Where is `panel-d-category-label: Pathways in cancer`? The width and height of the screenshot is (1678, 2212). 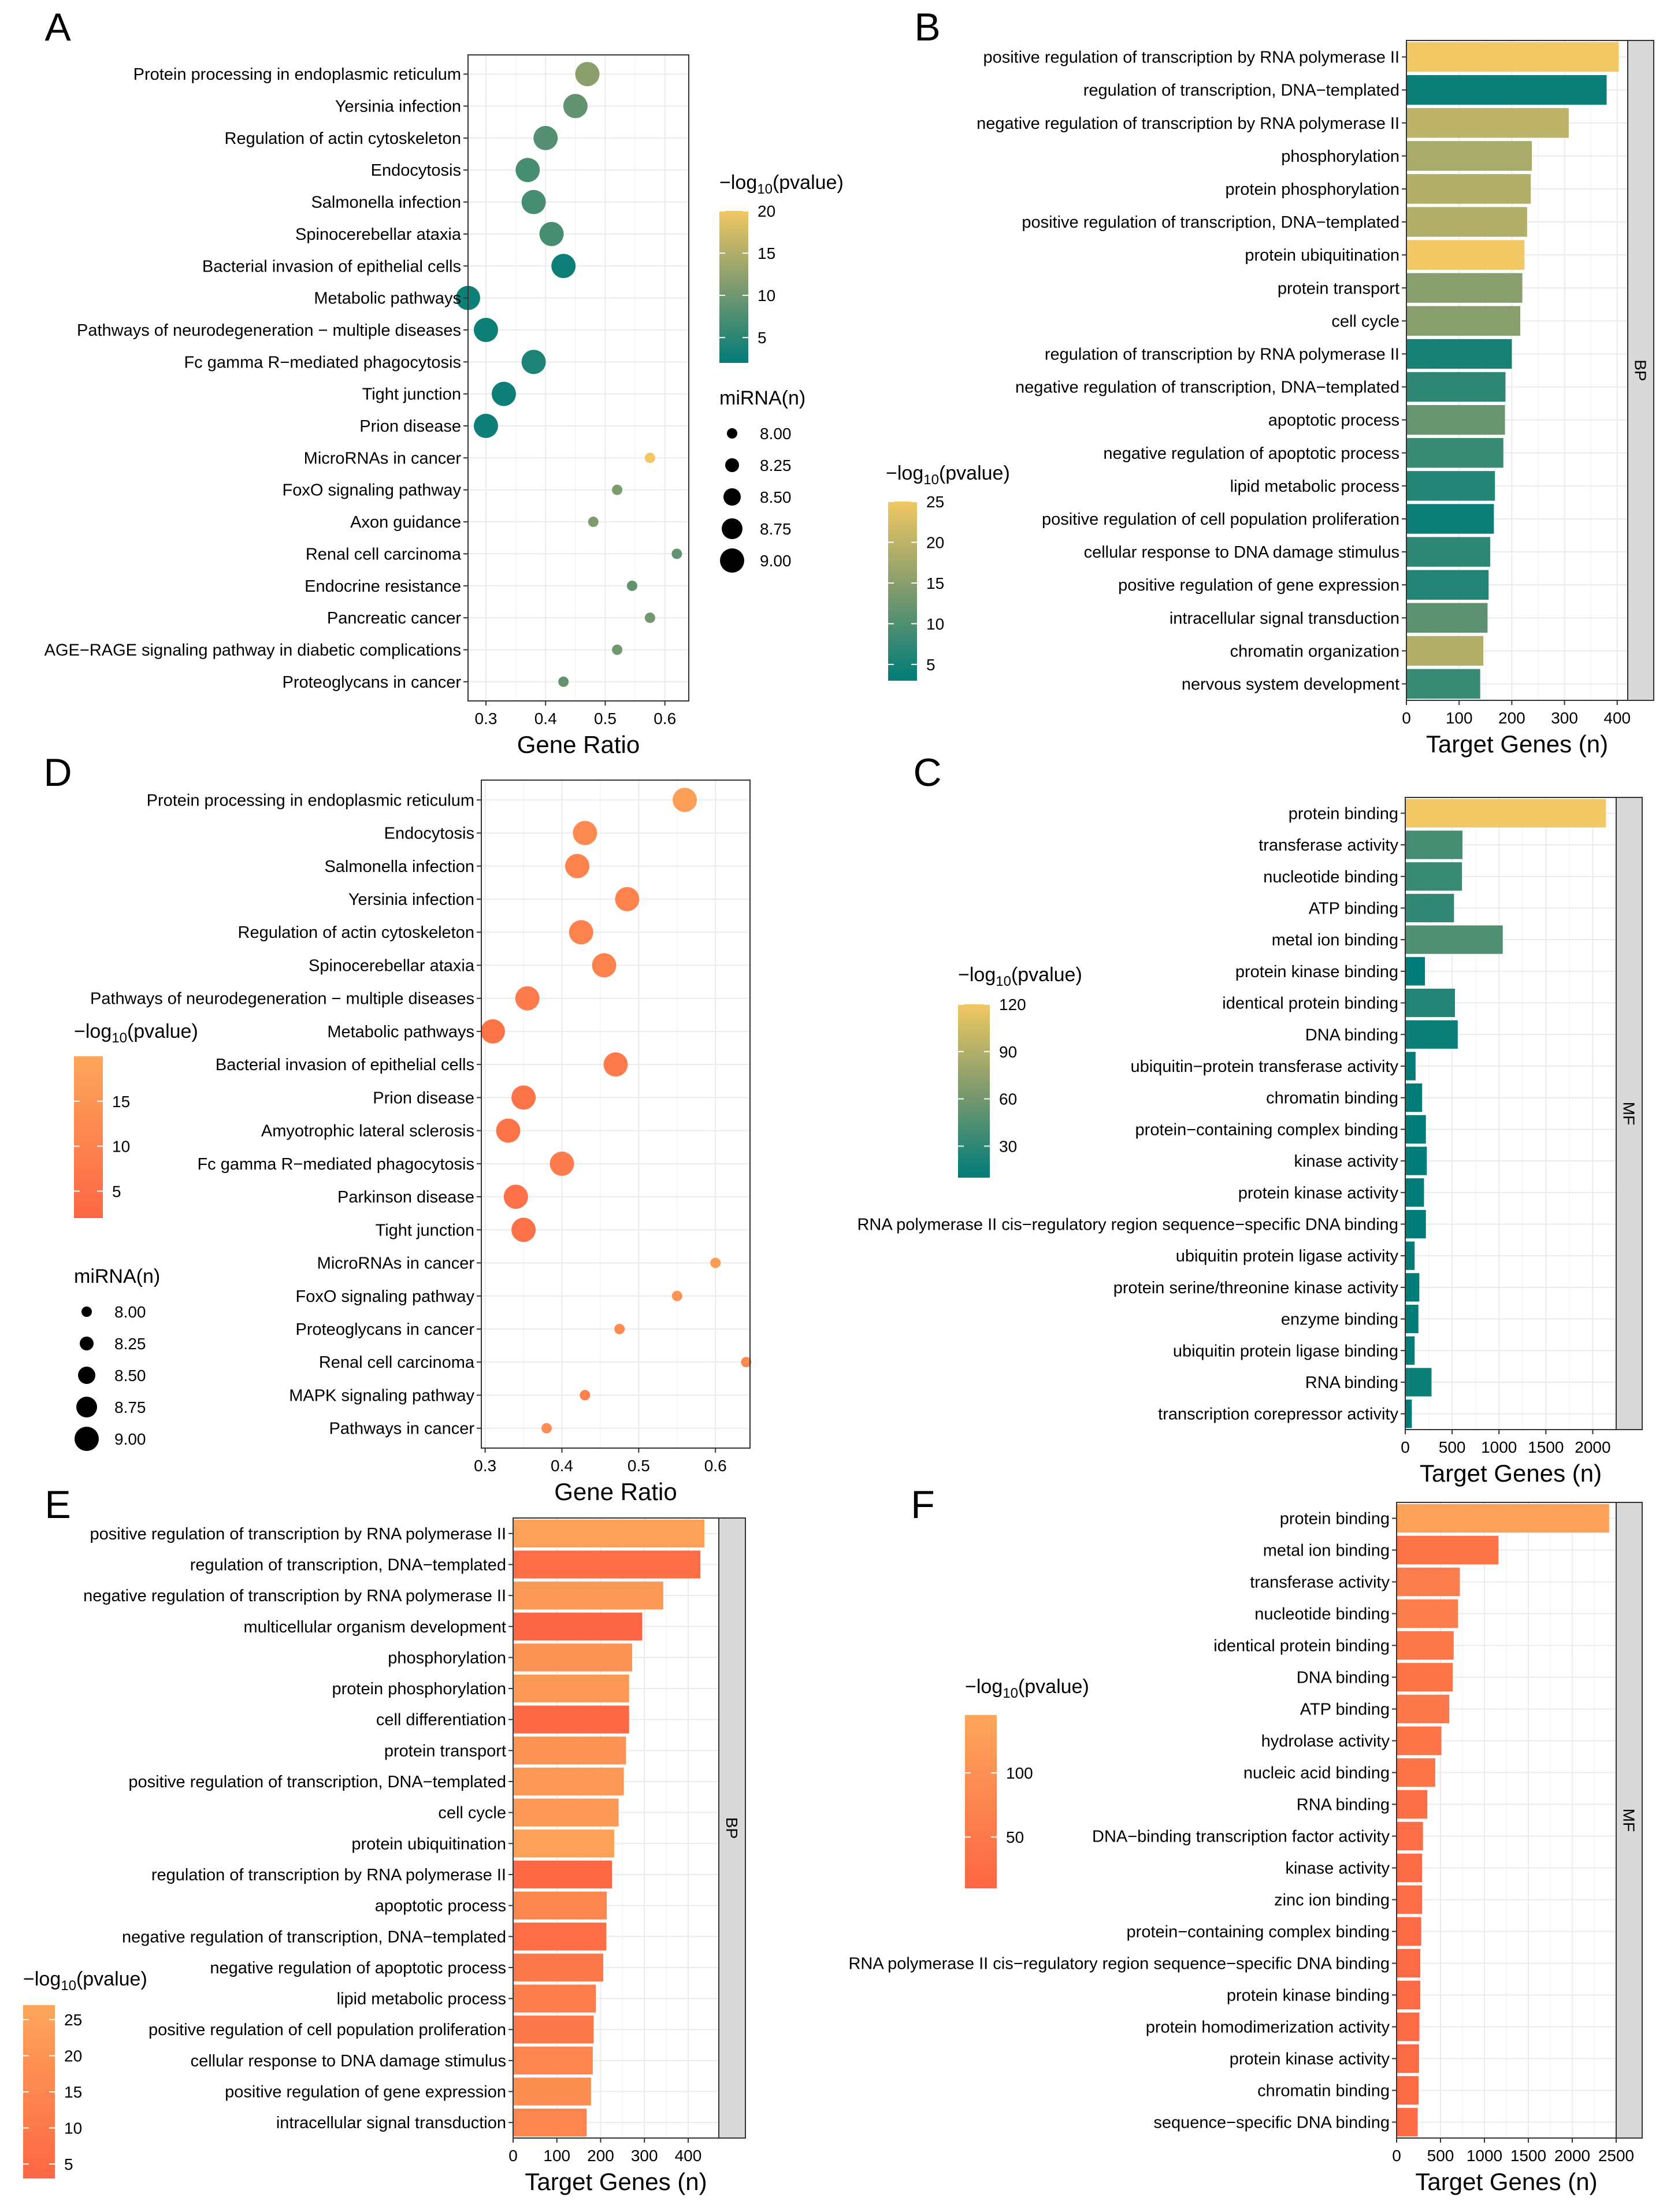 panel-d-category-label: Pathways in cancer is located at coordinates (402, 1429).